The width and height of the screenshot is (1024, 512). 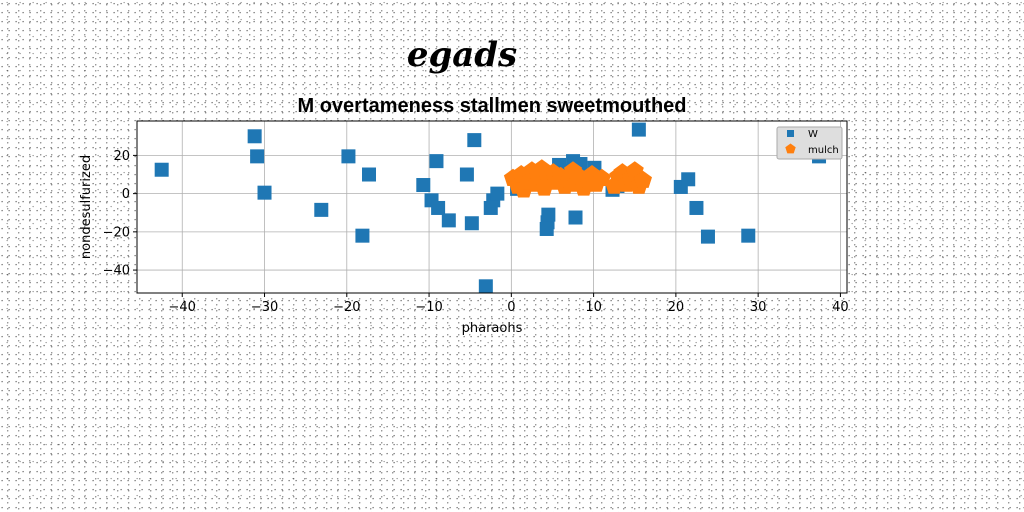 What do you see at coordinates (823, 150) in the screenshot?
I see `legend-label-mulch: mulch` at bounding box center [823, 150].